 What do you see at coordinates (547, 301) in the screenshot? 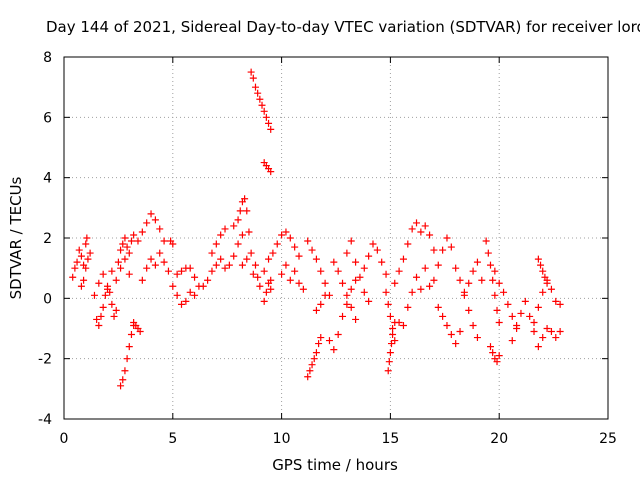
I see `series-t45` at bounding box center [547, 301].